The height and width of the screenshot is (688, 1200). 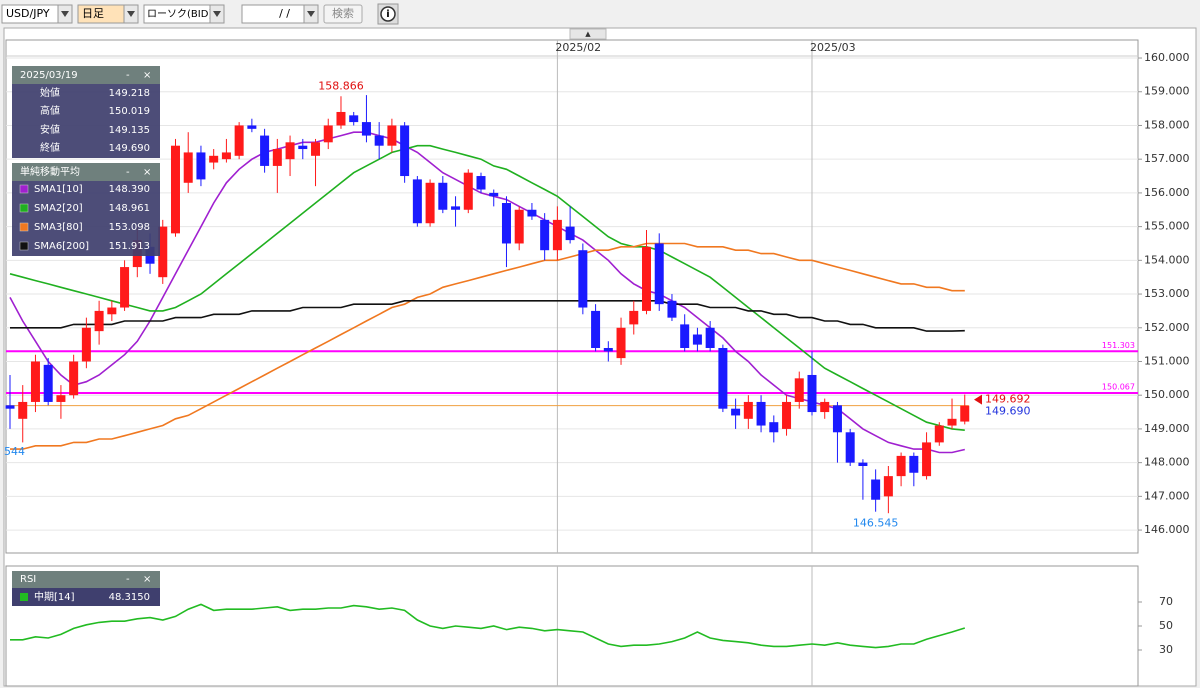 What do you see at coordinates (1167, 360) in the screenshot?
I see `y-tick-label: 151.000` at bounding box center [1167, 360].